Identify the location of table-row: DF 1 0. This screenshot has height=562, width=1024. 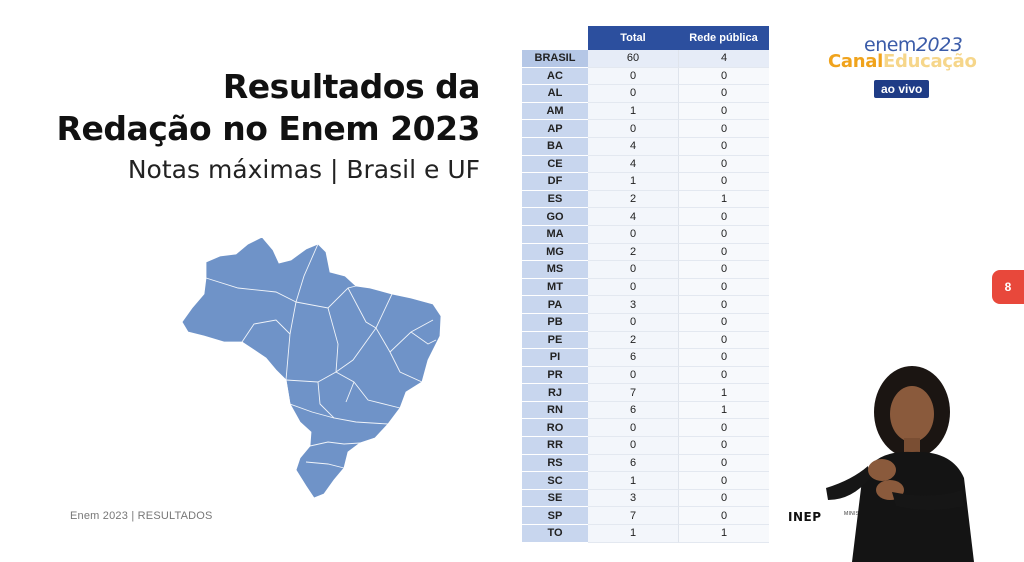
(645, 182).